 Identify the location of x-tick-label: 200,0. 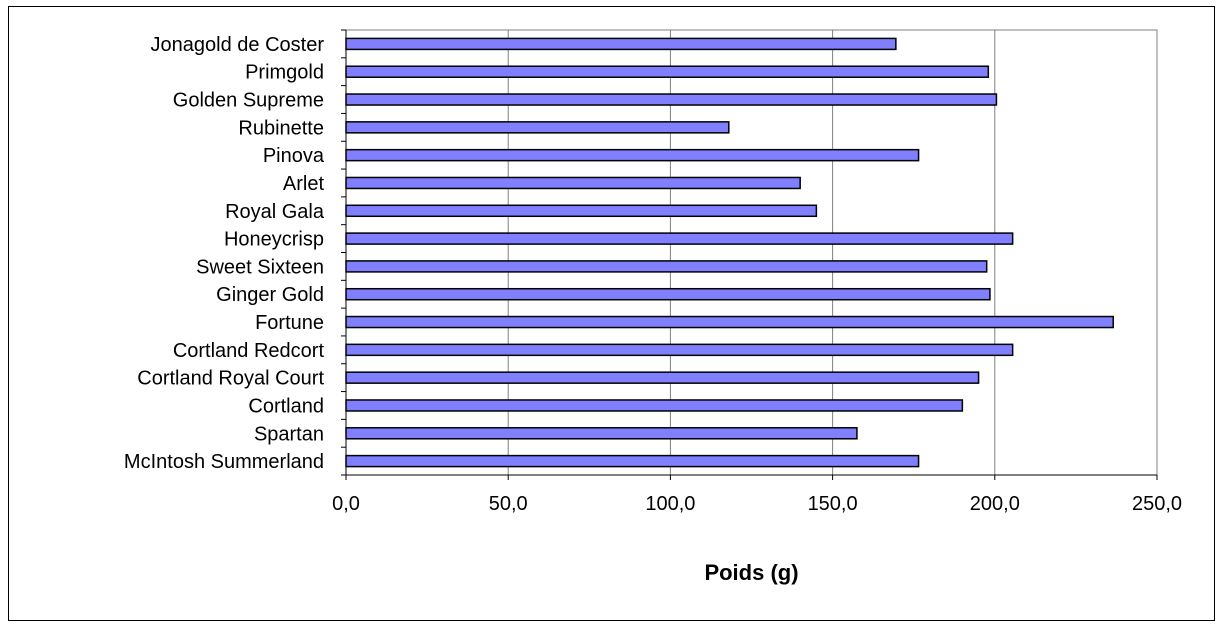
(995, 504).